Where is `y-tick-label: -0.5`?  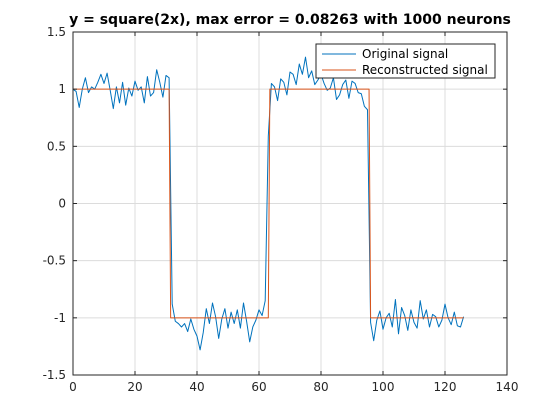
y-tick-label: -0.5 is located at coordinates (54, 261).